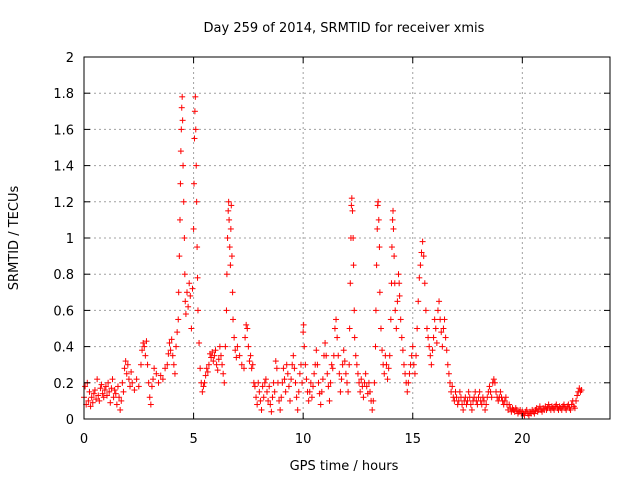 Image resolution: width=640 pixels, height=480 pixels. What do you see at coordinates (522, 439) in the screenshot?
I see `x-tick-label: 20` at bounding box center [522, 439].